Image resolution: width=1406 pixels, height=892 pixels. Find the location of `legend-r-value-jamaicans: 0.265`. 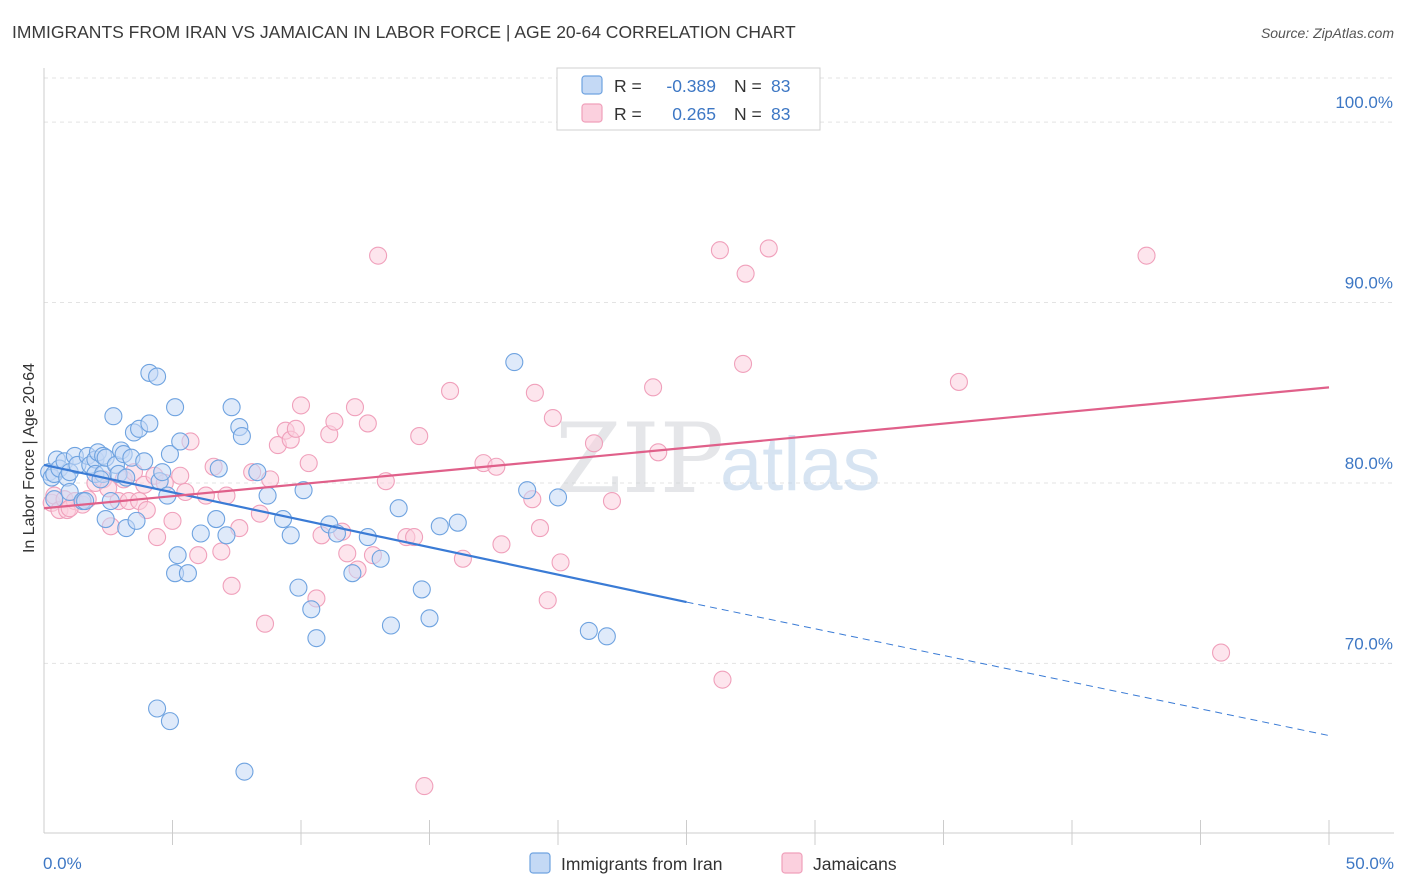

legend-r-value-jamaicans: 0.265 is located at coordinates (694, 114).